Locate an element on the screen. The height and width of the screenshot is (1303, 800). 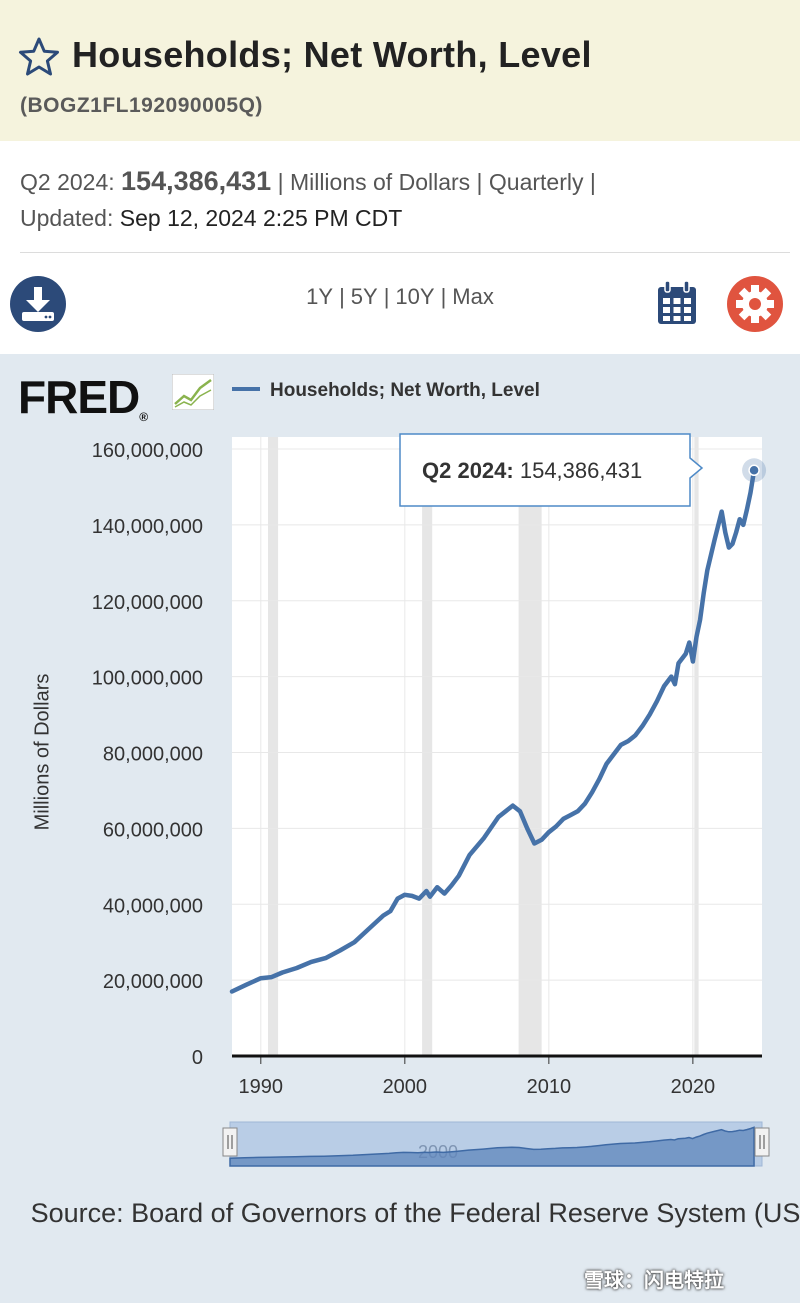
y-tick-label: 100,000,000 is located at coordinates (147, 679).